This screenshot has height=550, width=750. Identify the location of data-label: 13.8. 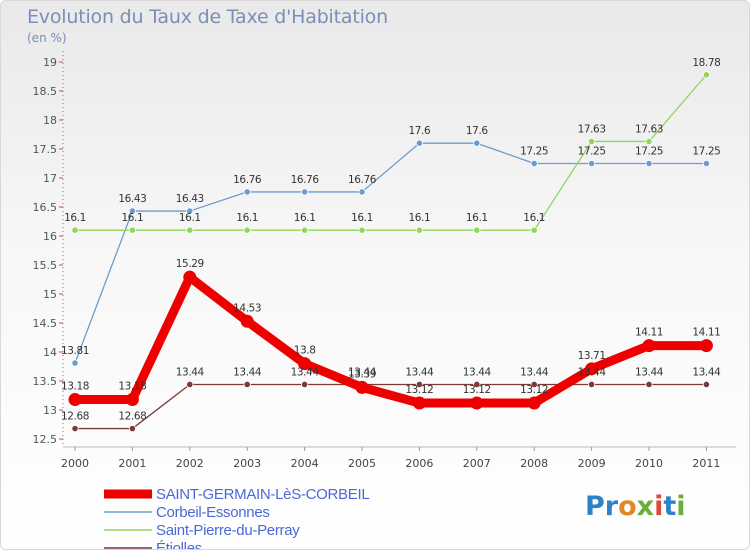
(305, 351).